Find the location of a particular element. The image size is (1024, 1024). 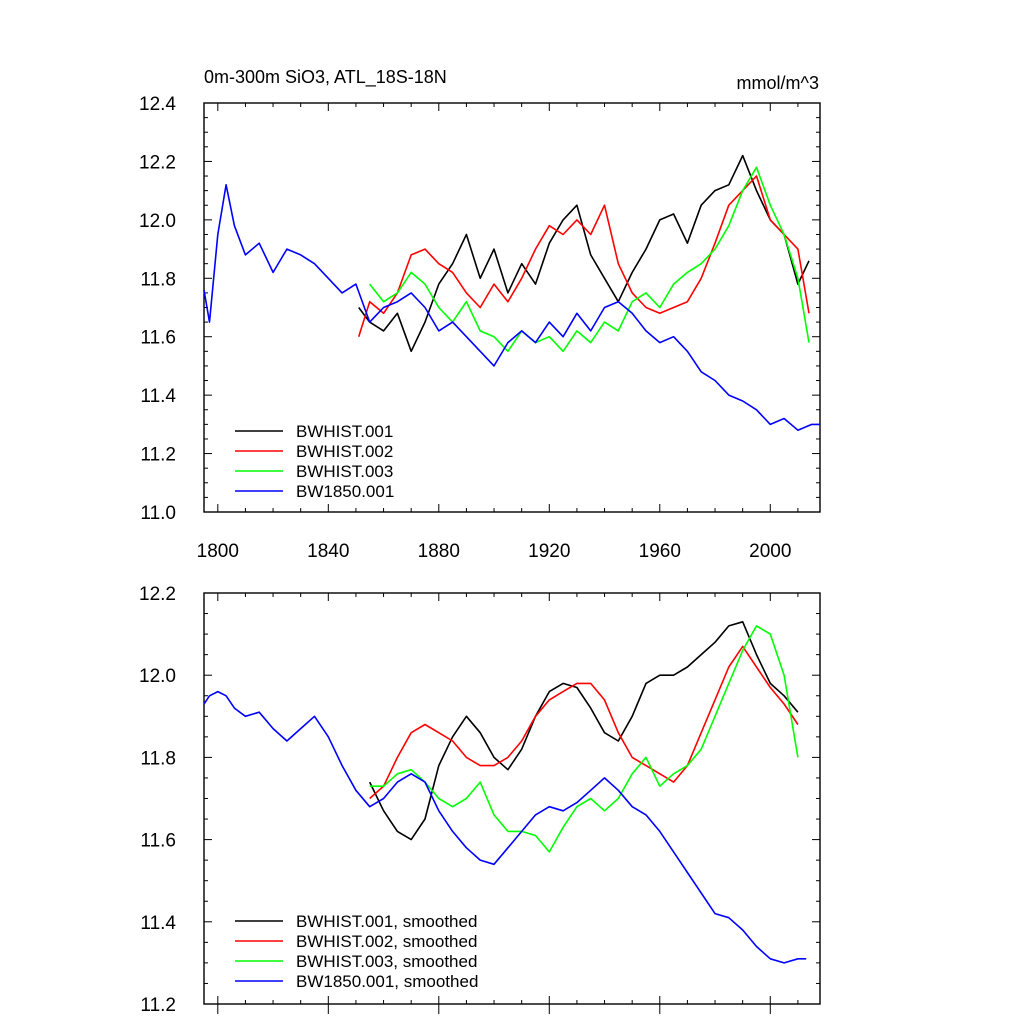

top-chart-title: 0m-300m SiO3, ATL_18S-18N is located at coordinates (325, 77).